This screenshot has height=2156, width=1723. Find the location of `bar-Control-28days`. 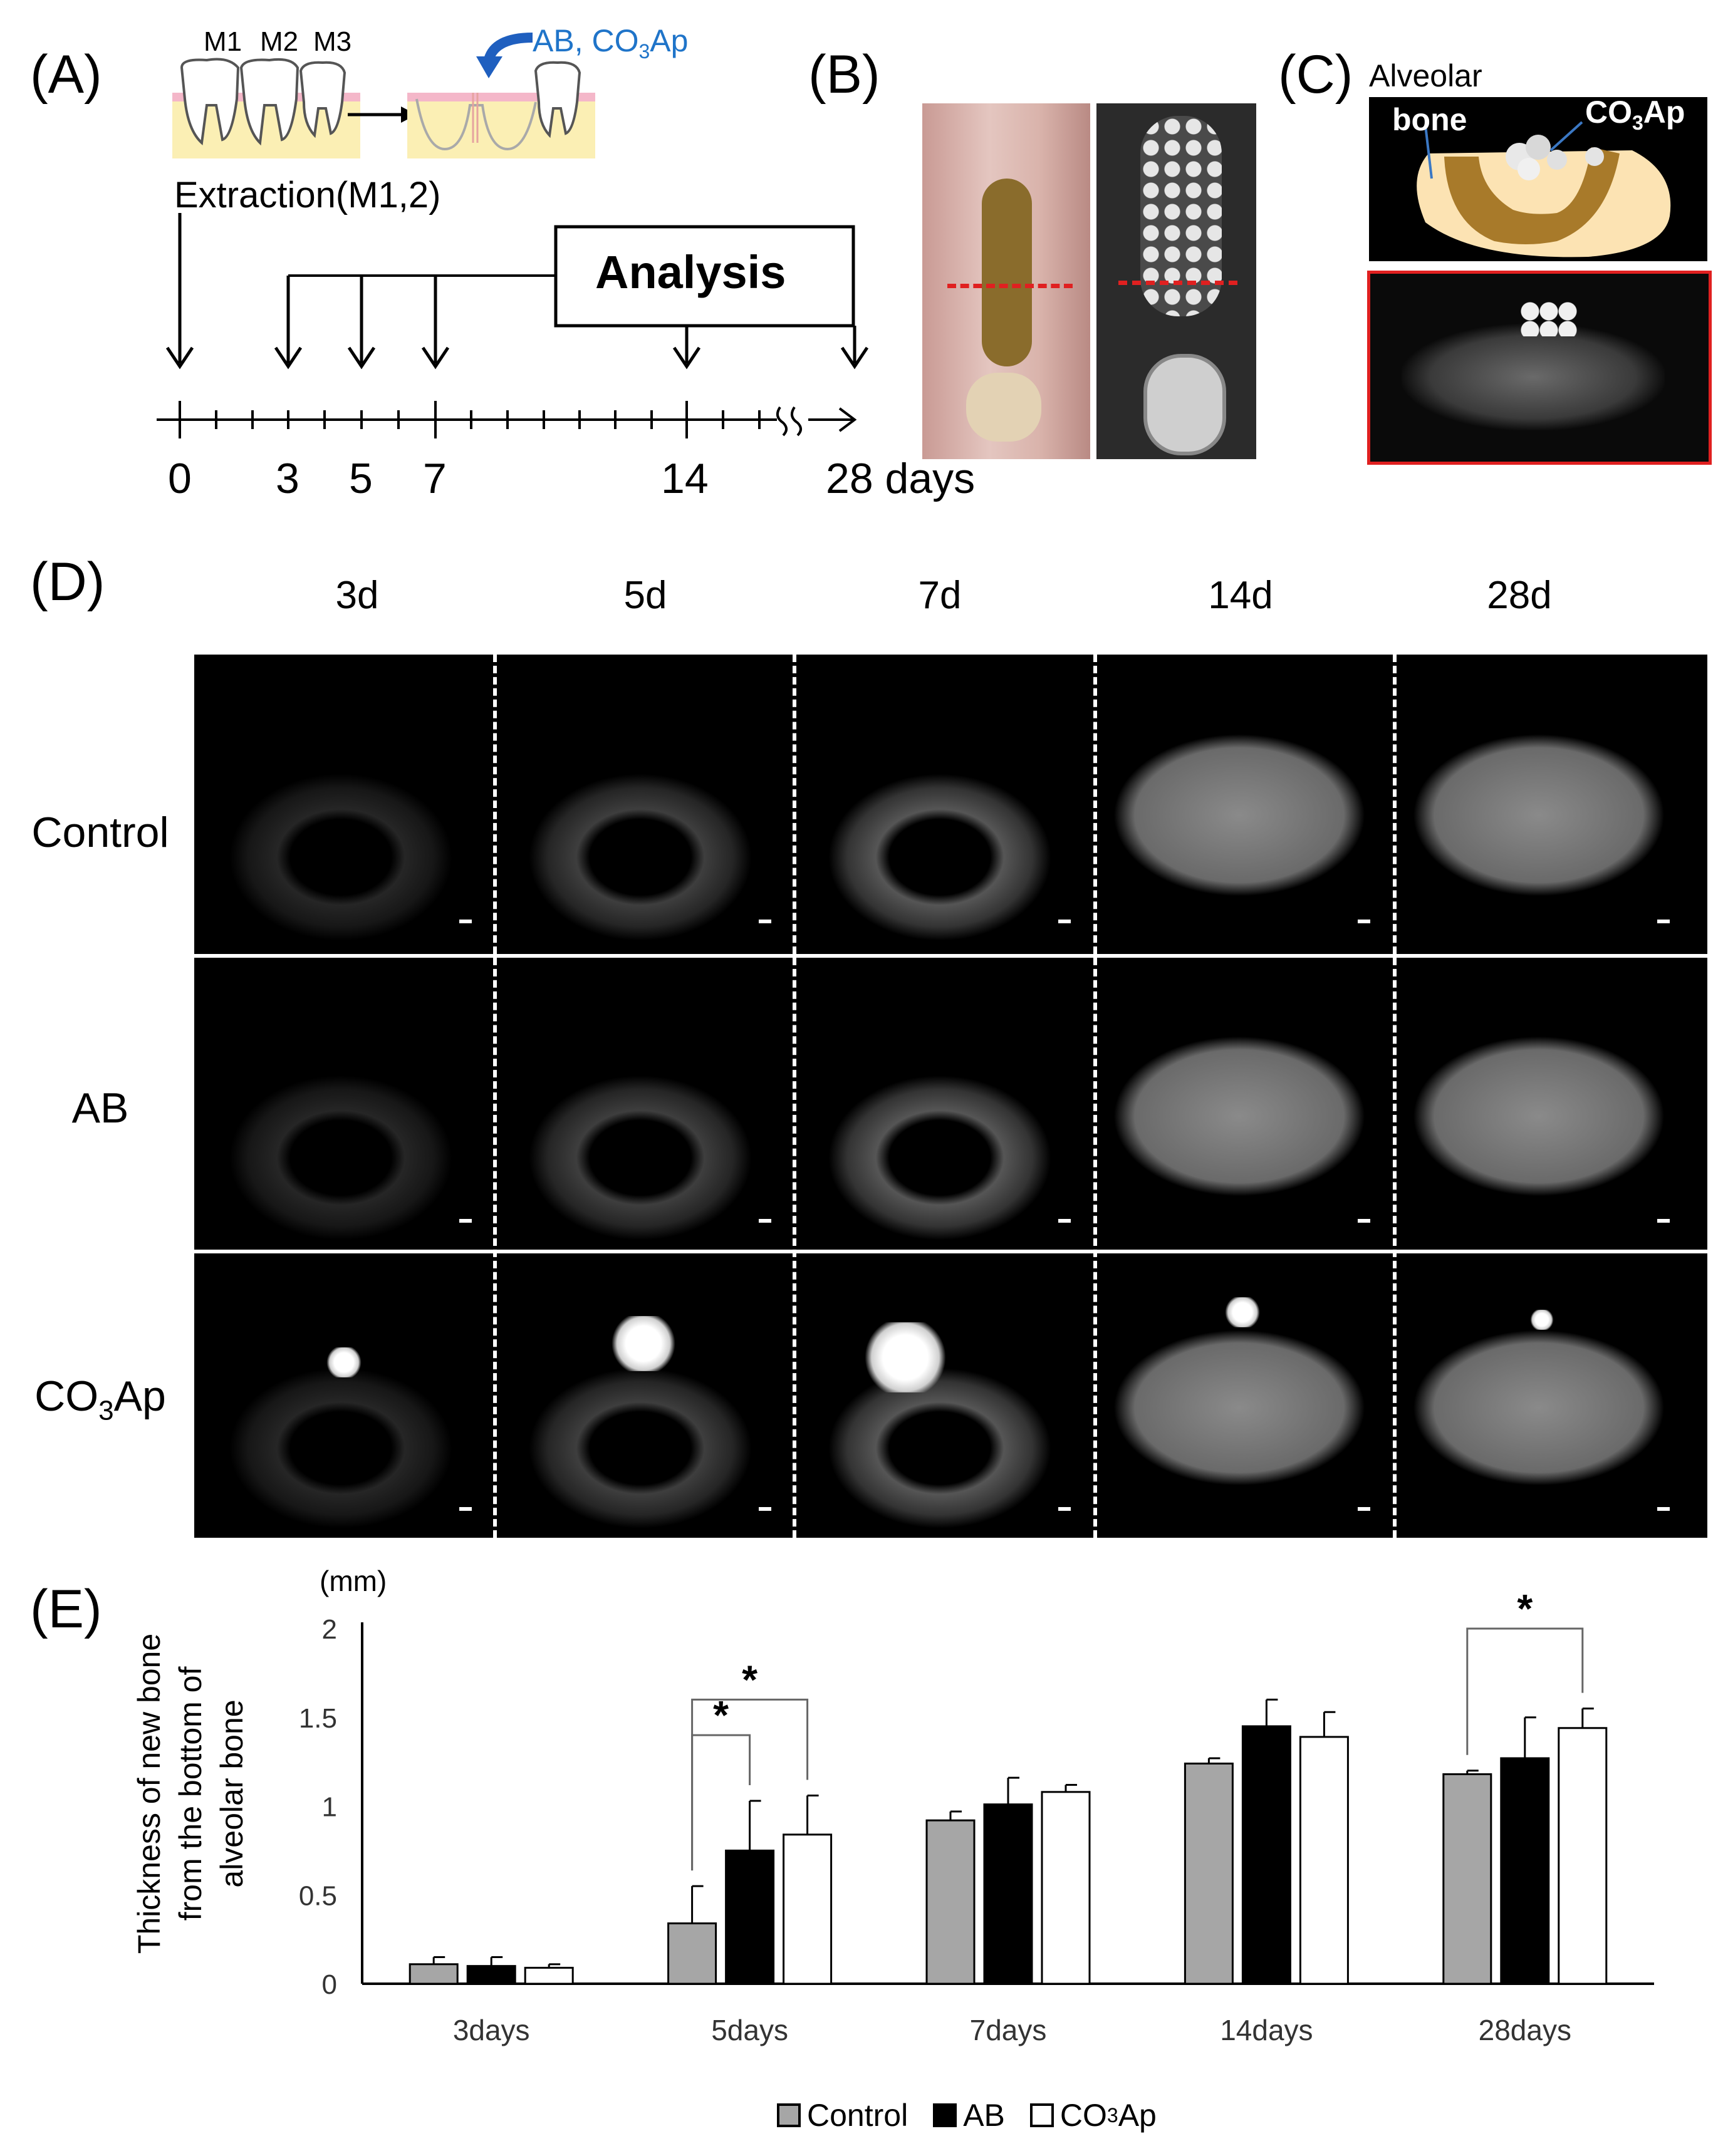

bar-Control-28days is located at coordinates (1467, 1879).